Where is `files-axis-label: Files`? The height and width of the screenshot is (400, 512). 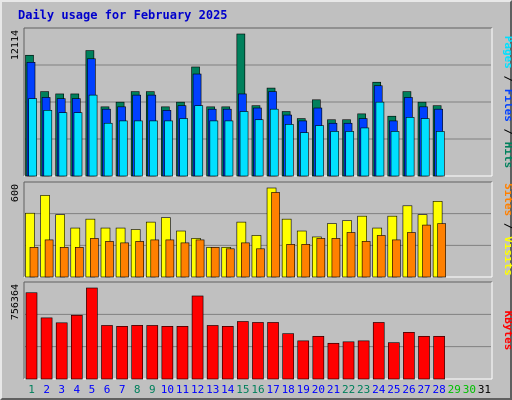
files-axis-label: Files is located at coordinates (507, 105).